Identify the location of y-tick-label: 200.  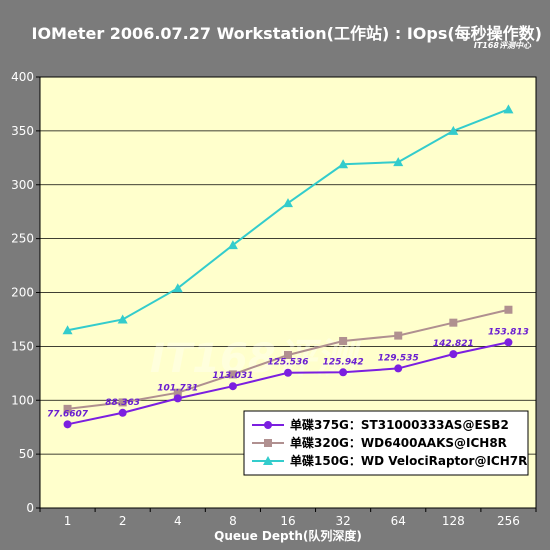
(22, 293).